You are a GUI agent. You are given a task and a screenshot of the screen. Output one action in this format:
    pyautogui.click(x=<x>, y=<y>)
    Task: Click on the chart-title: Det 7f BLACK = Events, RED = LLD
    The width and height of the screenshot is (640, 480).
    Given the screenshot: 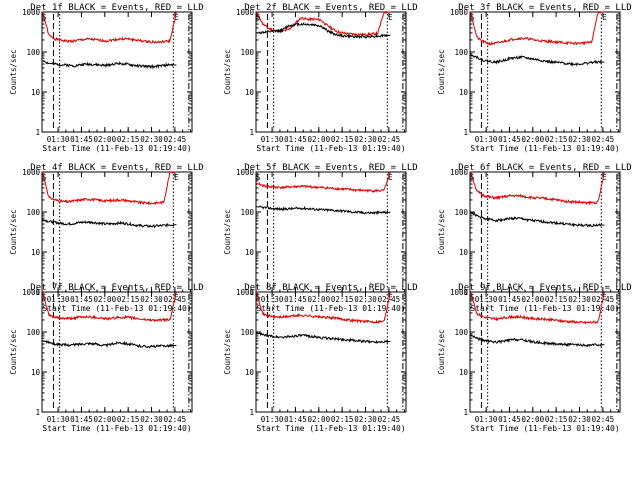 What is the action you would take?
    pyautogui.click(x=116, y=288)
    